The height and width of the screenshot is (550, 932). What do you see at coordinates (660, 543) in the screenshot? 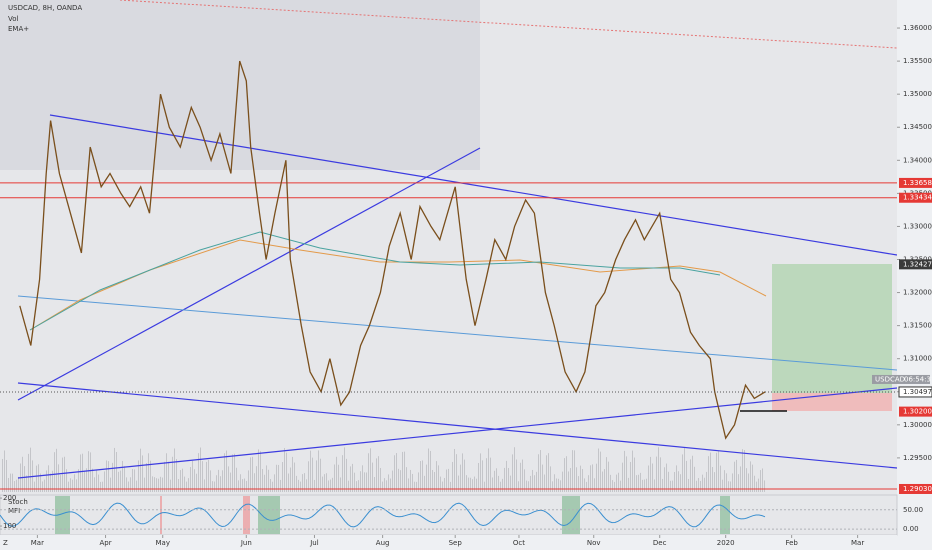
I see `x-tick-label: Dec` at bounding box center [660, 543].